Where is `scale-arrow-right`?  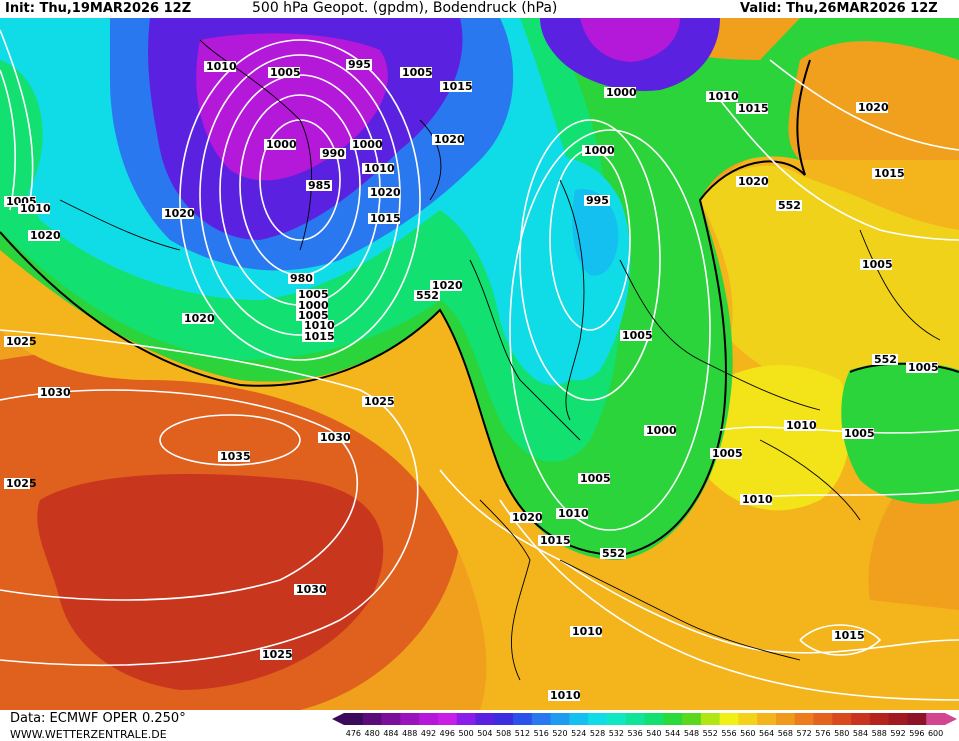 scale-arrow-right is located at coordinates (951, 719).